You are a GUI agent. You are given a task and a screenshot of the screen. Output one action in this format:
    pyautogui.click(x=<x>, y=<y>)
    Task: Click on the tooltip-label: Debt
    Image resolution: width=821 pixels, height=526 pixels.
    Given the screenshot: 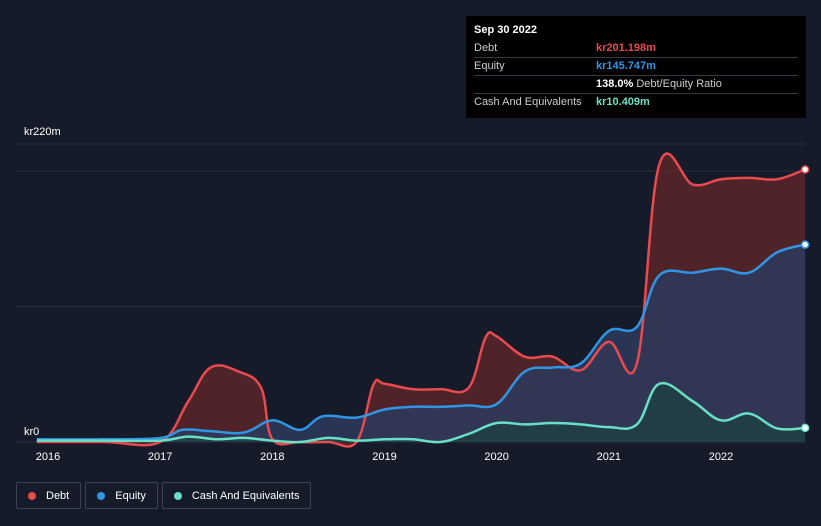 What is the action you would take?
    pyautogui.click(x=486, y=48)
    